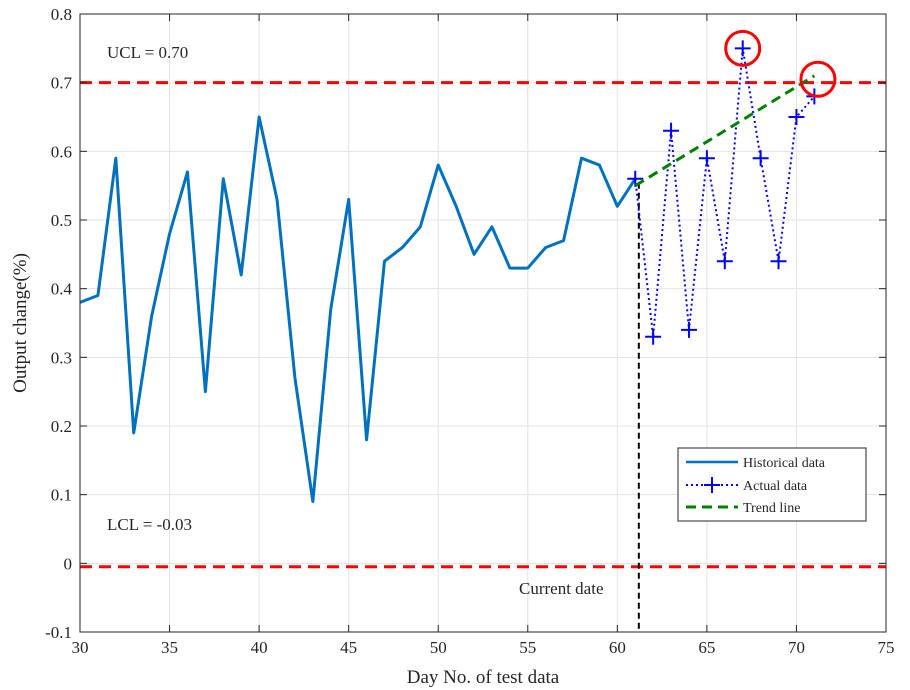  What do you see at coordinates (61, 495) in the screenshot?
I see `y-tick-label: 0.1` at bounding box center [61, 495].